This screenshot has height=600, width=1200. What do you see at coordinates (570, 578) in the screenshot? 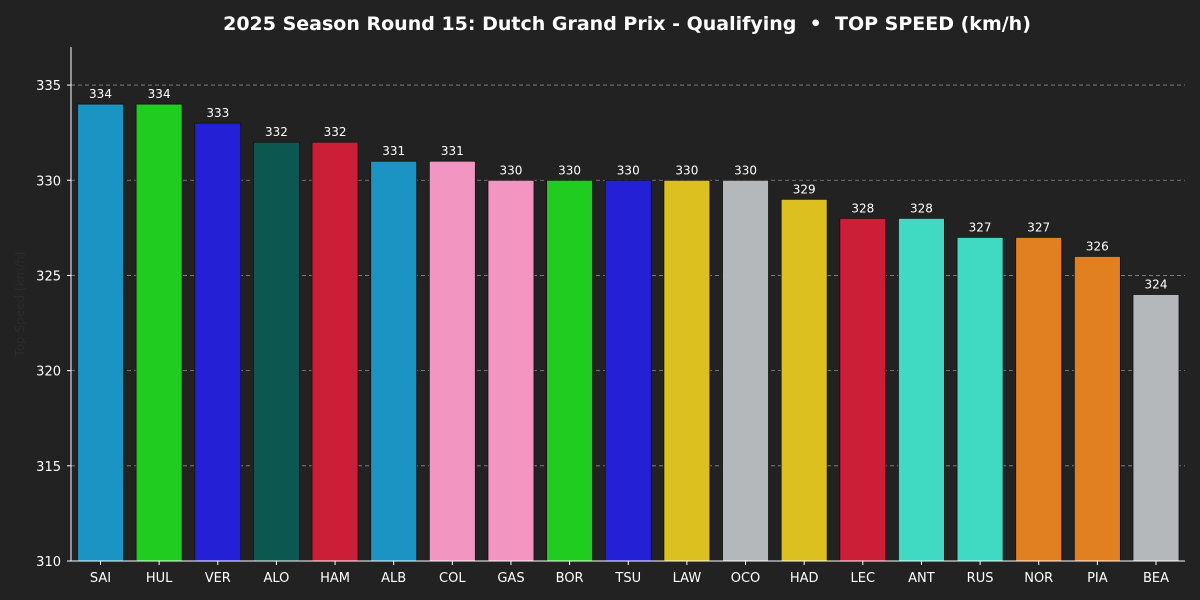
I see `x-tick-label-bor: BOR` at bounding box center [570, 578].